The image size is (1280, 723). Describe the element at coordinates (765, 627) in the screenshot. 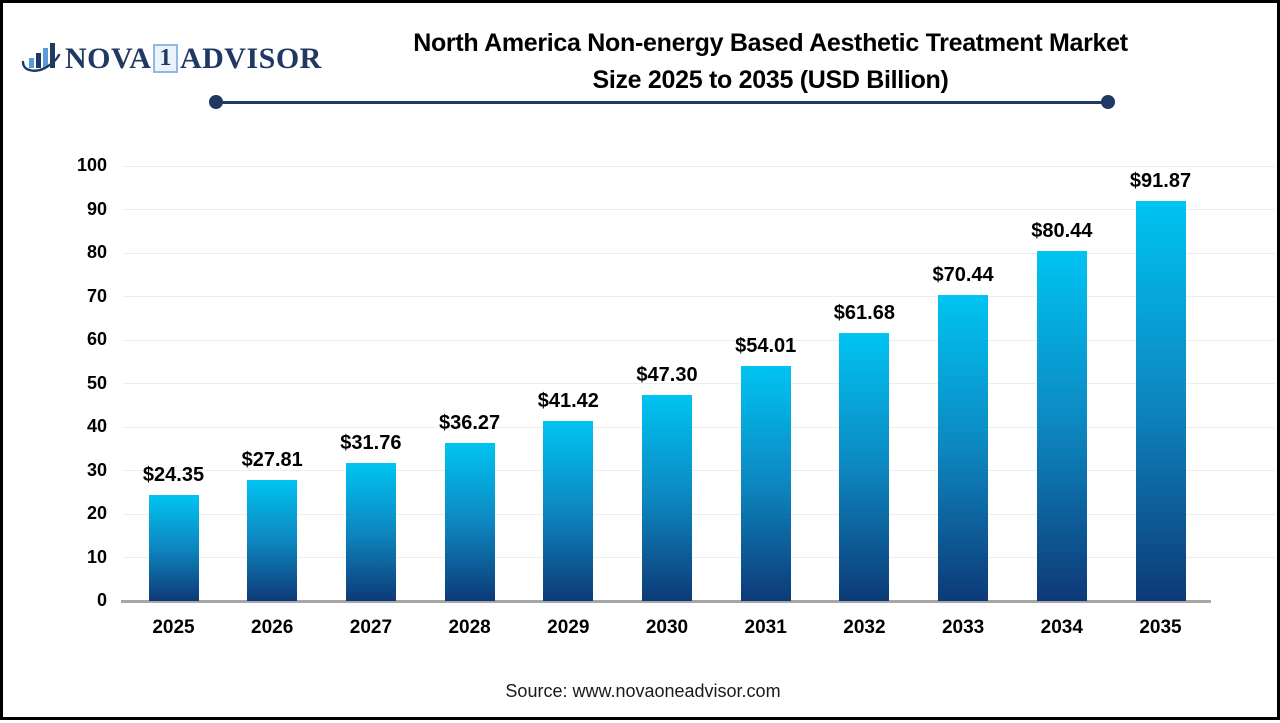

I see `x-axis-label-2031: 2031` at that location.